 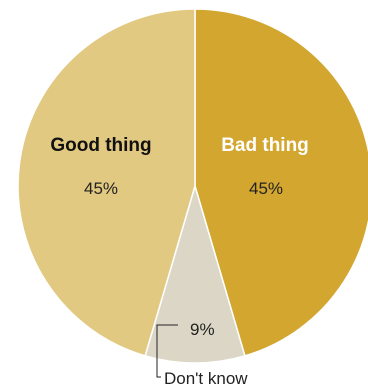 I want to click on slice-label-dont-know: Don't know, so click(x=206, y=378).